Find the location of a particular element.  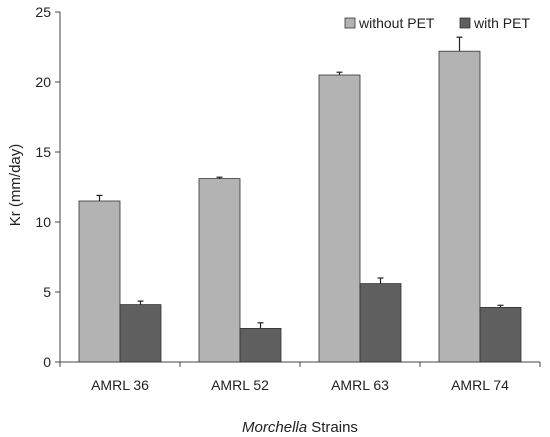

x-tick-label: AMRL 36 is located at coordinates (120, 385).